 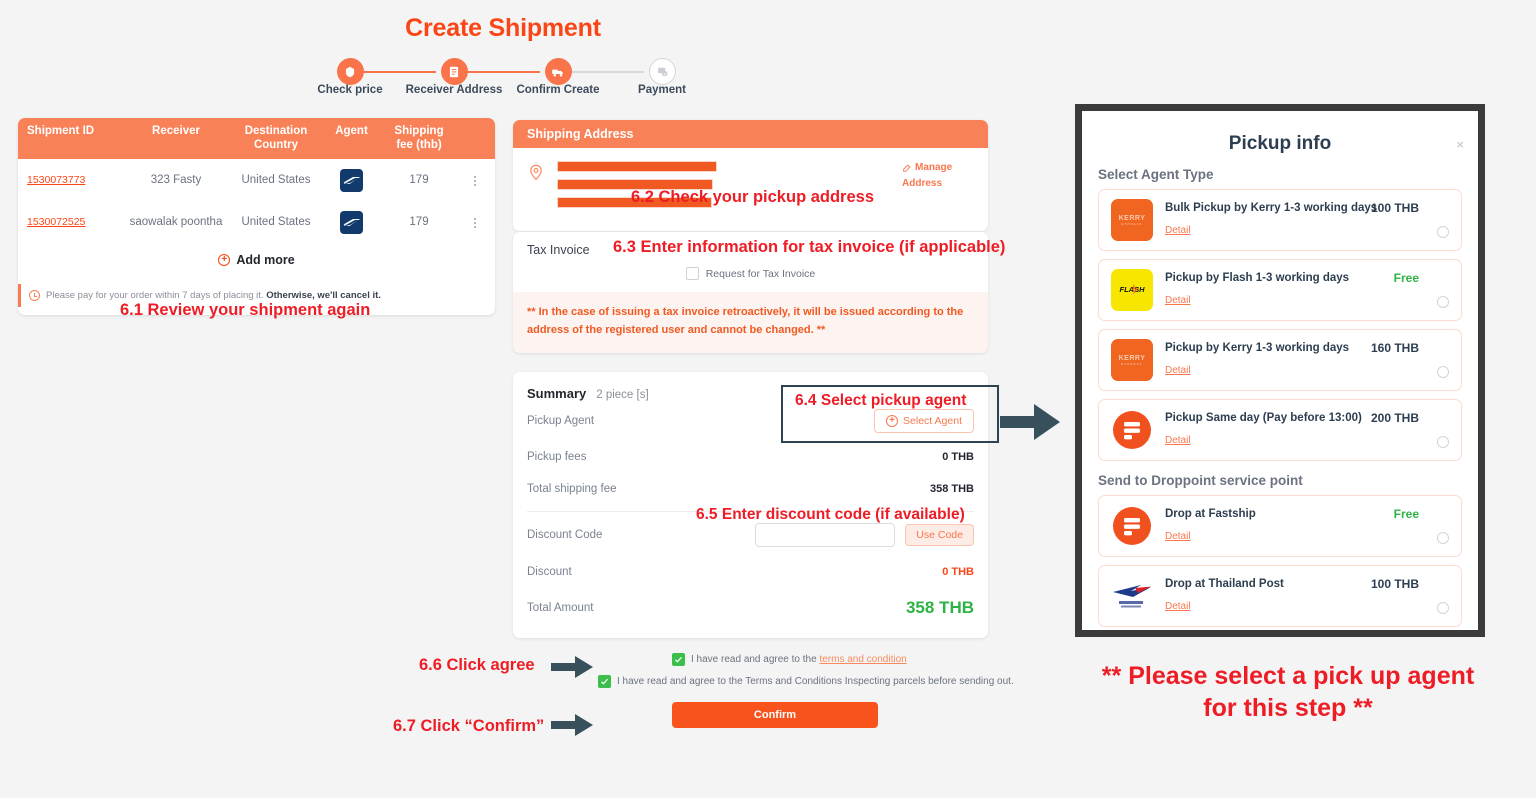 What do you see at coordinates (760, 273) in the screenshot?
I see `request-tax-invoice-label: Request for Tax Invoice` at bounding box center [760, 273].